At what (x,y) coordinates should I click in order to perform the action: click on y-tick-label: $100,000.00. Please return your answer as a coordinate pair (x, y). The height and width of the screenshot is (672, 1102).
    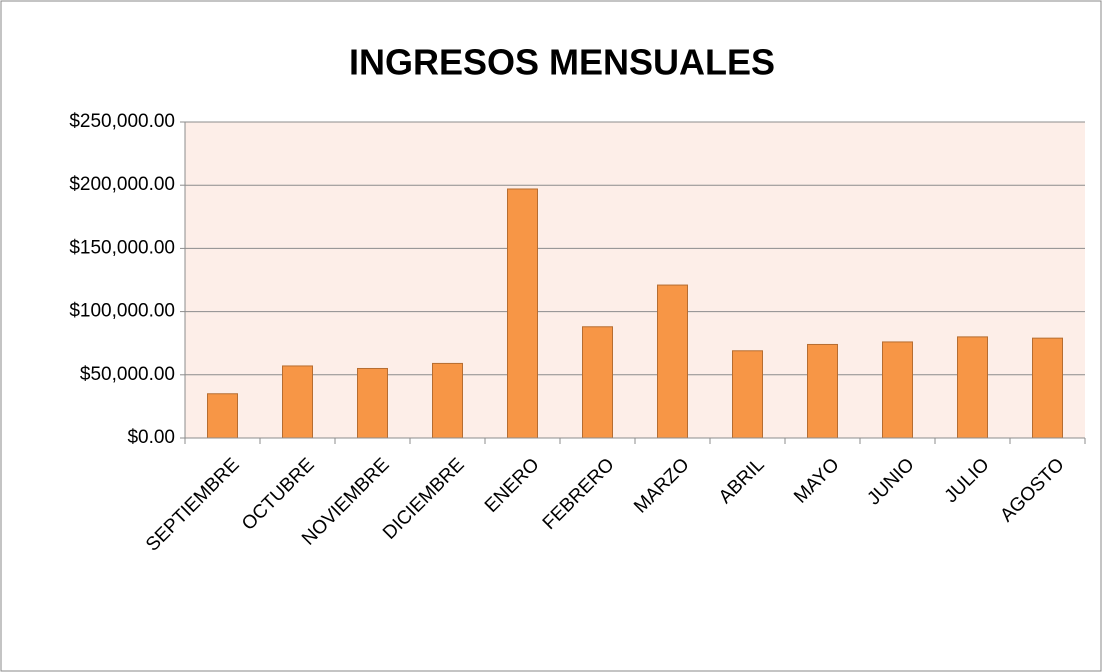
    Looking at the image, I should click on (122, 311).